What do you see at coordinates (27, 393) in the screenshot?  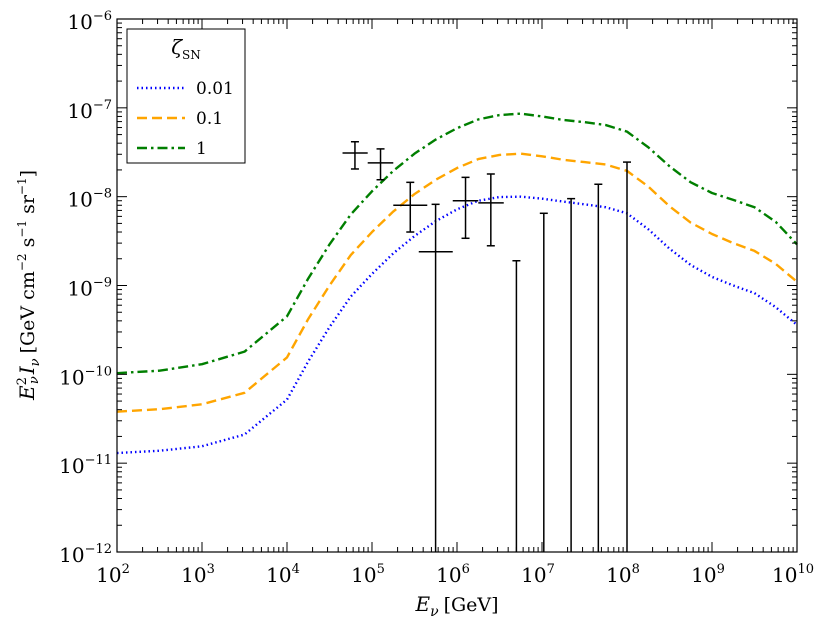 I see `y-axis-pre: E` at bounding box center [27, 393].